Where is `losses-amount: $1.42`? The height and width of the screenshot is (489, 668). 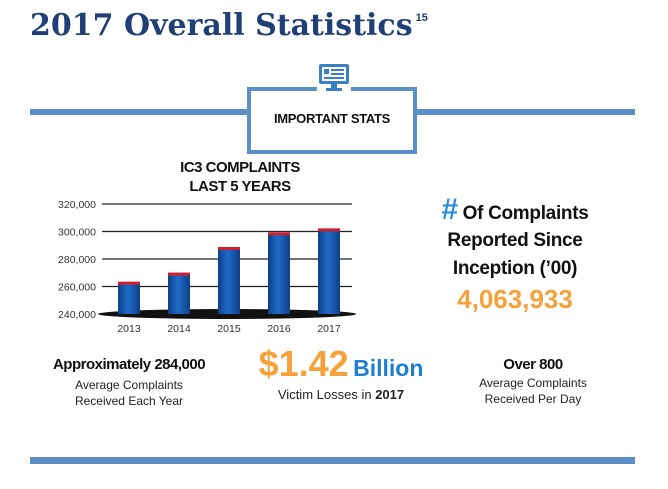 losses-amount: $1.42 is located at coordinates (303, 363).